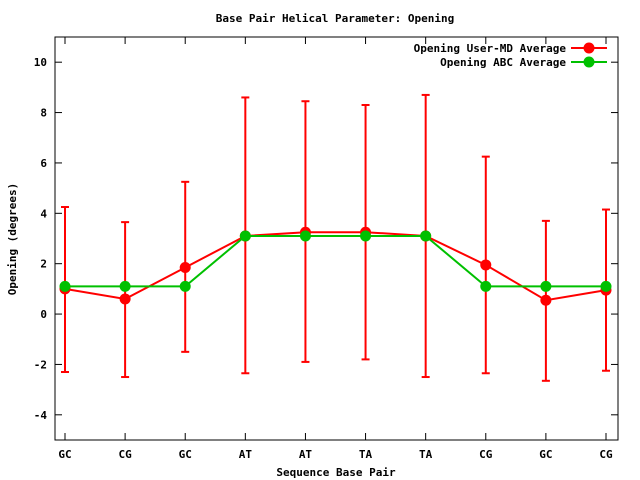 Image resolution: width=640 pixels, height=480 pixels. What do you see at coordinates (336, 472) in the screenshot?
I see `x-axis-label: Sequence Base Pair` at bounding box center [336, 472].